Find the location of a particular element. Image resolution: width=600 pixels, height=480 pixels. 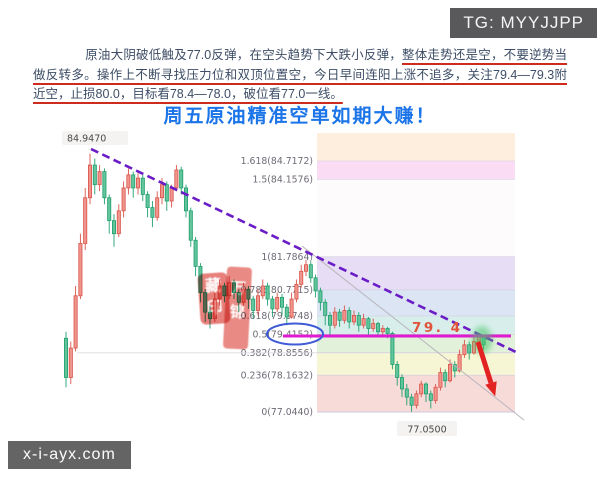

svg-text: 1(81.7864) is located at coordinates (287, 257).